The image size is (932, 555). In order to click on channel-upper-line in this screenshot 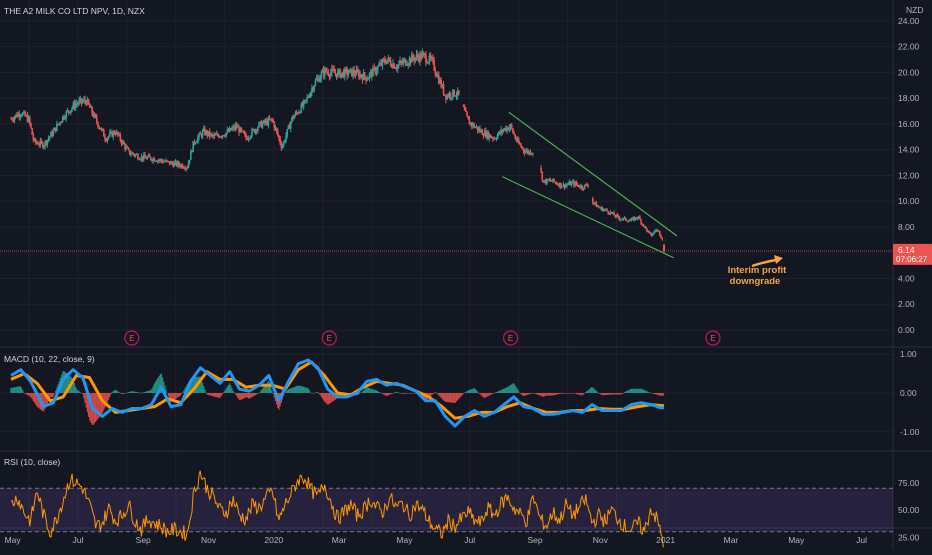, I will do `click(593, 174)`.